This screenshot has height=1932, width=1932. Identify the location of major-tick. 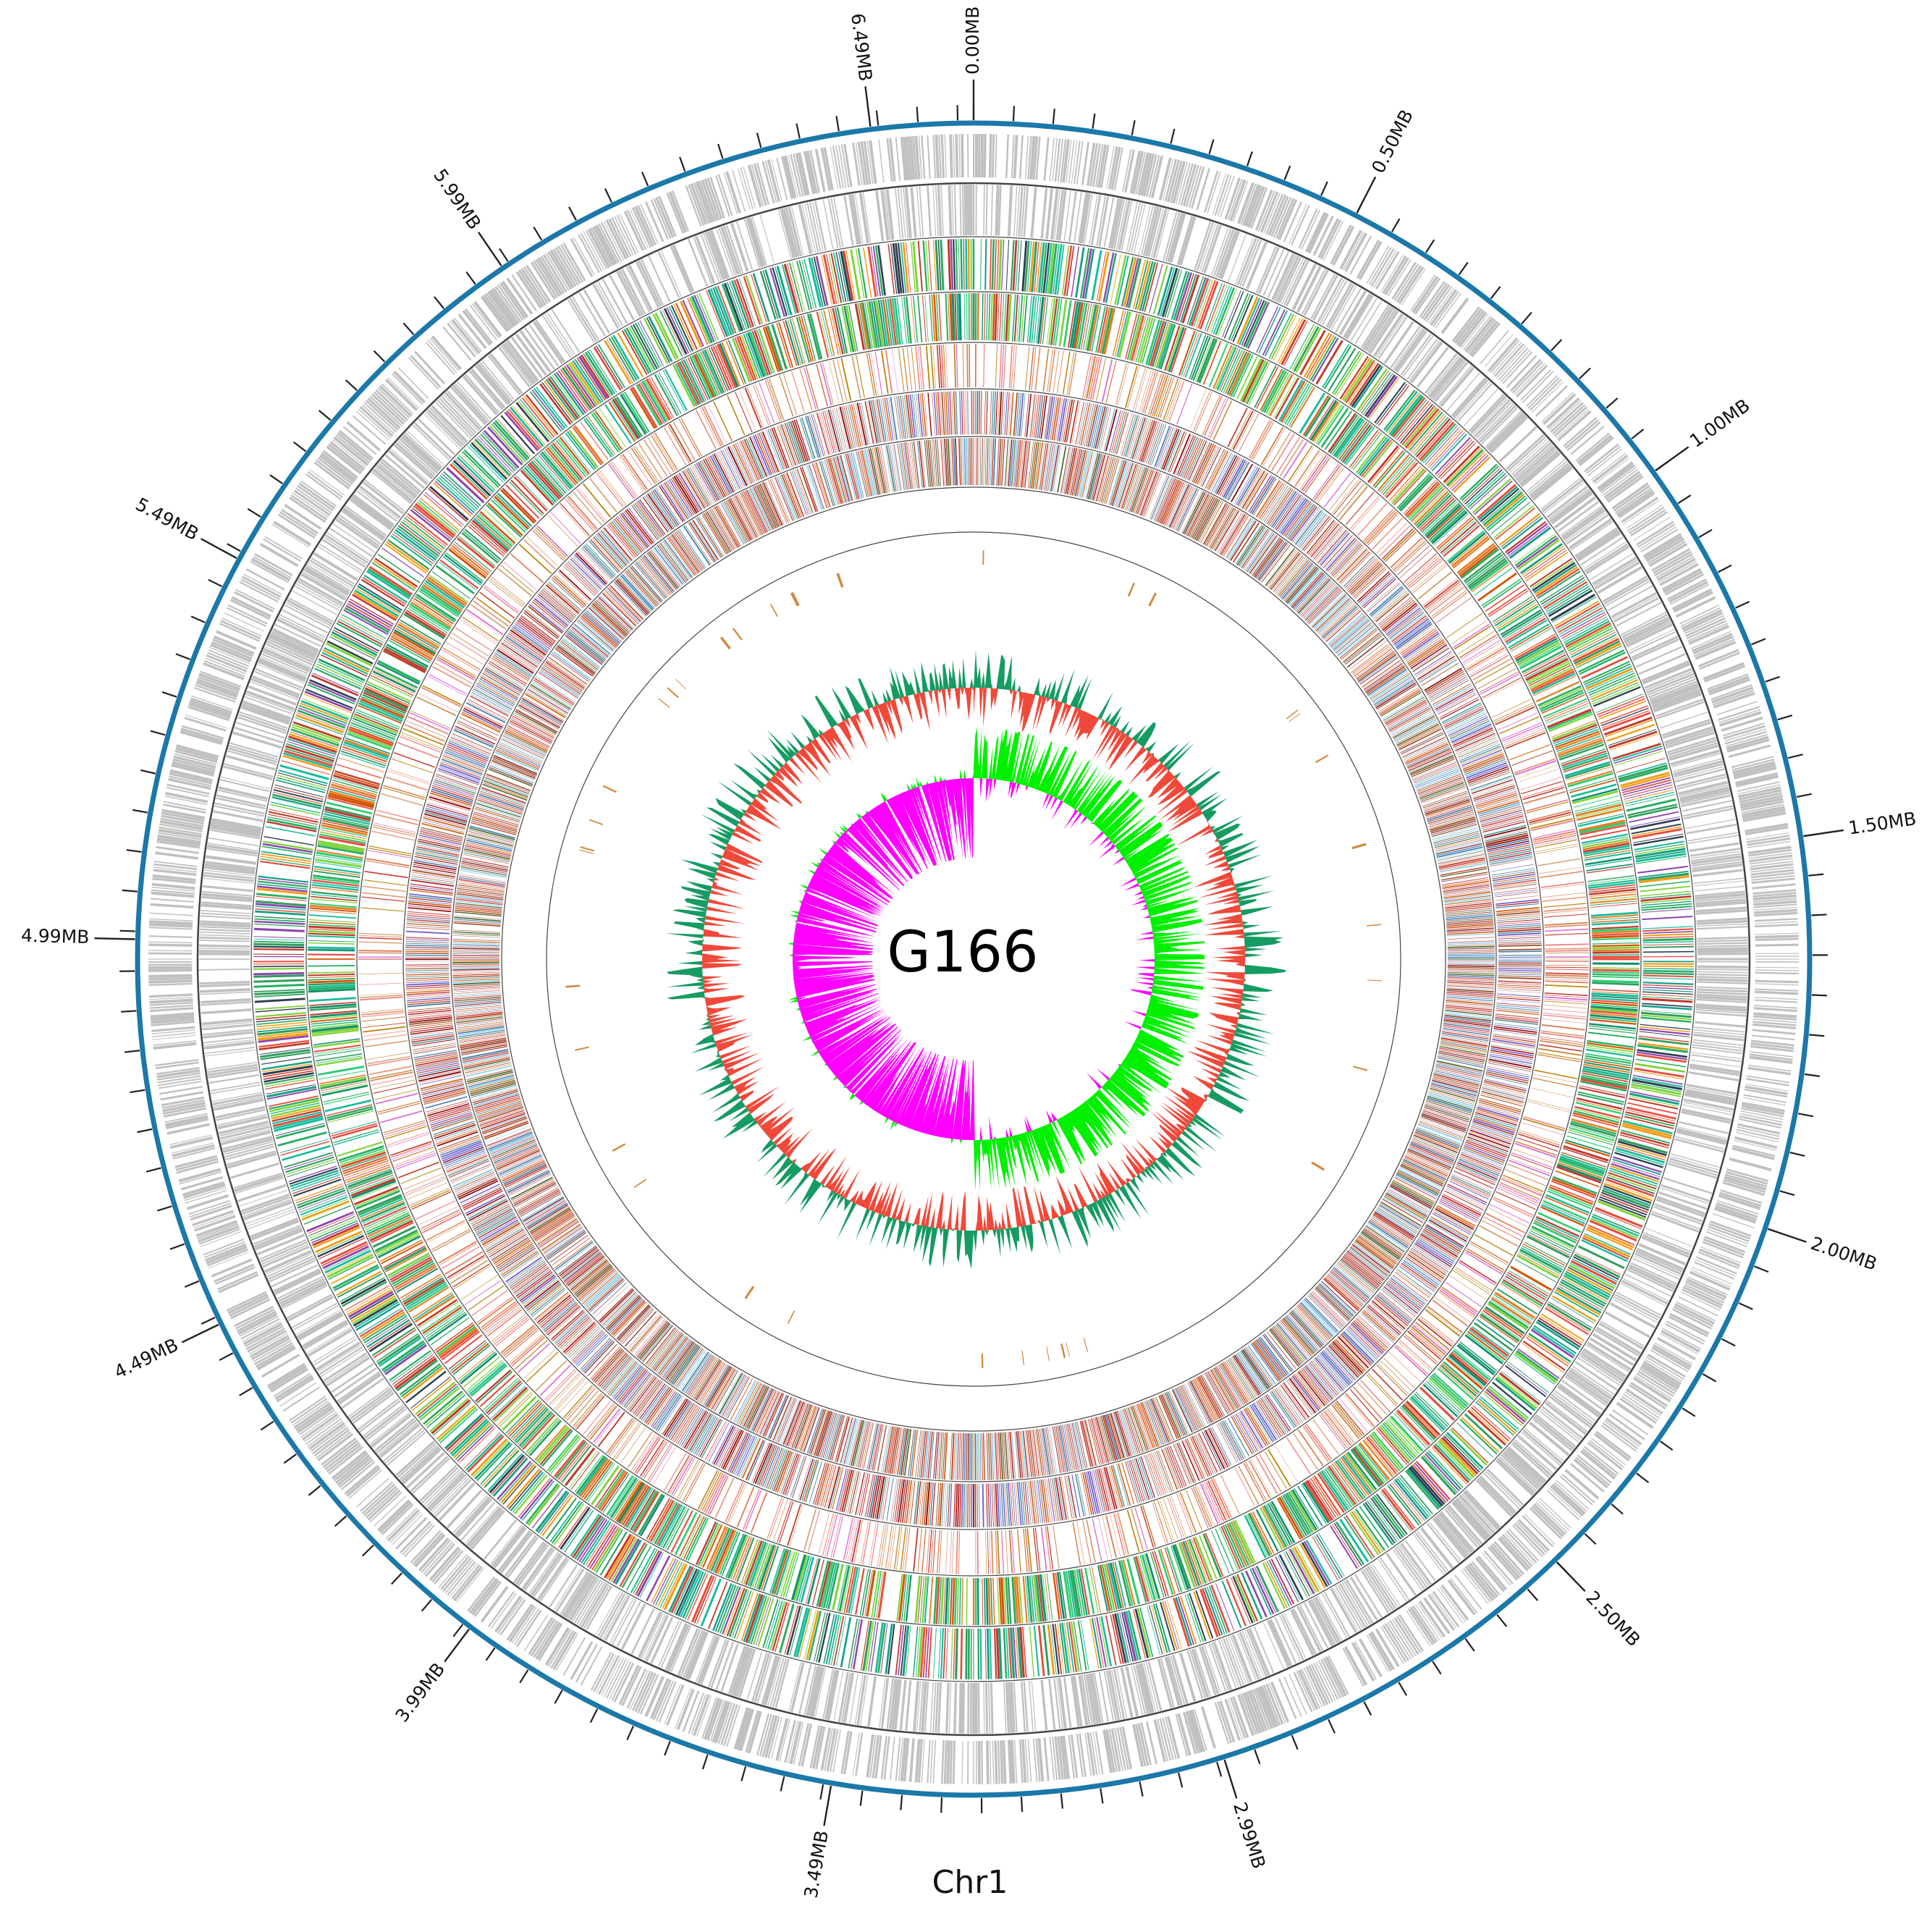
(1787, 1236).